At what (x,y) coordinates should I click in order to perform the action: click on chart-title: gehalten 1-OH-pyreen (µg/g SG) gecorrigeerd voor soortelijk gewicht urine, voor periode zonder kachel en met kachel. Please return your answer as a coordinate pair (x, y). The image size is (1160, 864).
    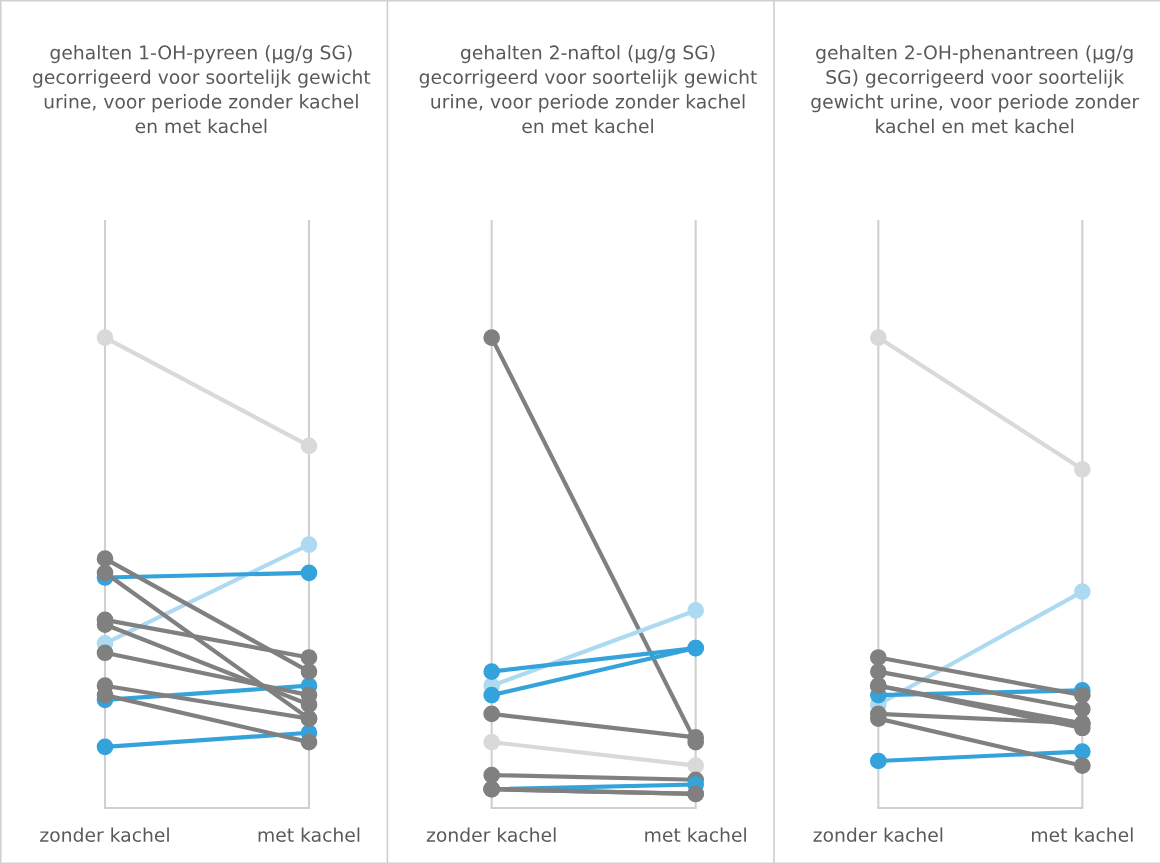
    Looking at the image, I should click on (202, 89).